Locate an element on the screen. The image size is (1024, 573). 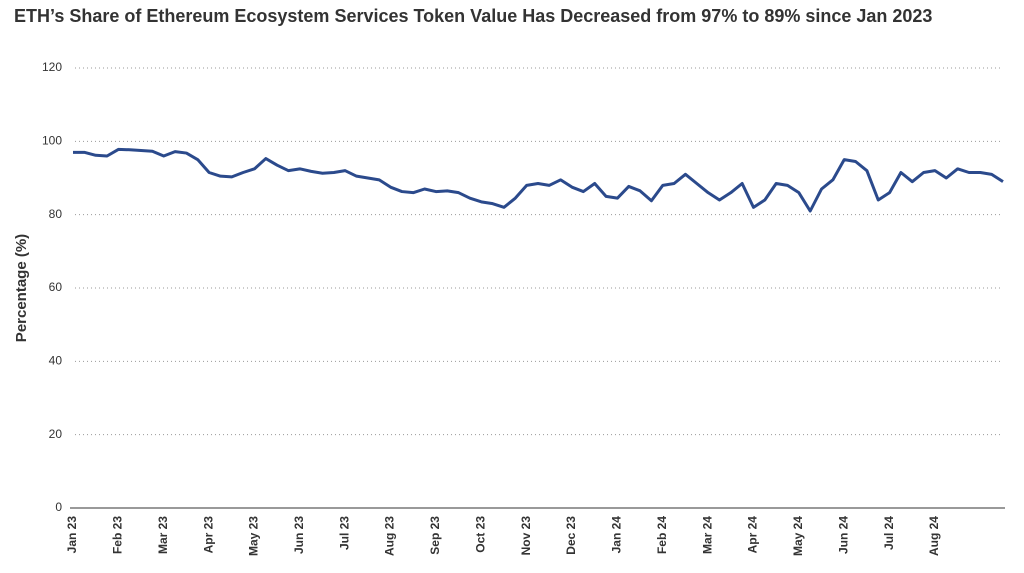
x-tick-label: Mar 24 is located at coordinates (707, 535).